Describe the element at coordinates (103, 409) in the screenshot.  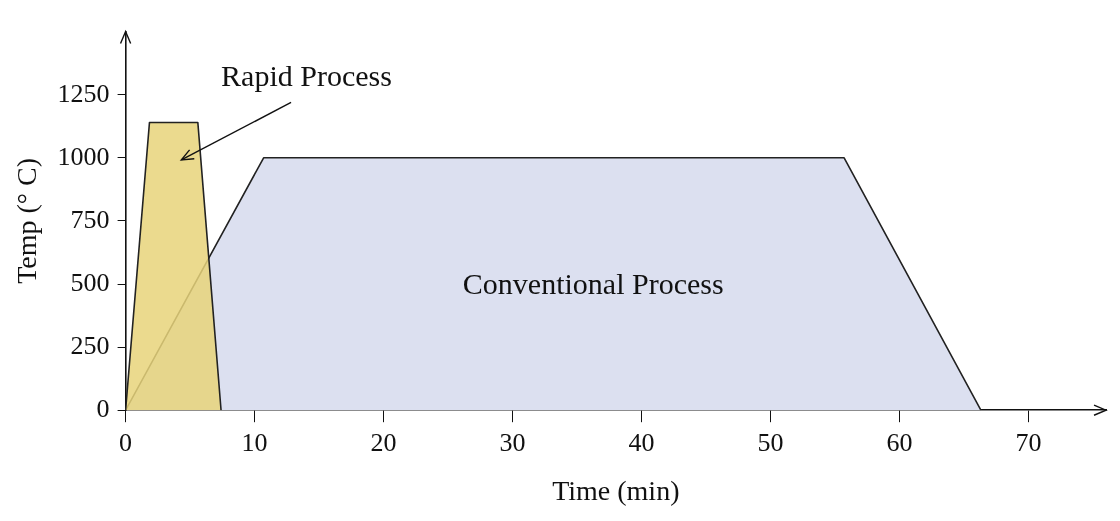
I see `y-tick-label: 0` at that location.